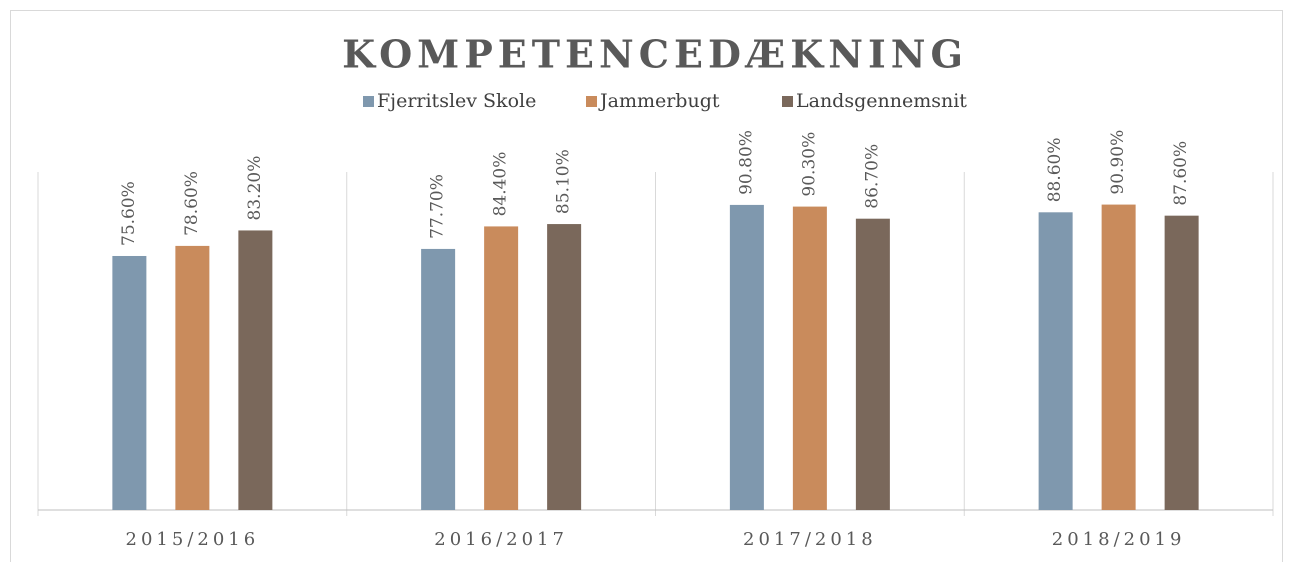 Image resolution: width=1293 pixels, height=562 pixels. Describe the element at coordinates (1119, 539) in the screenshot. I see `x-tick-label: 2018/2019` at that location.